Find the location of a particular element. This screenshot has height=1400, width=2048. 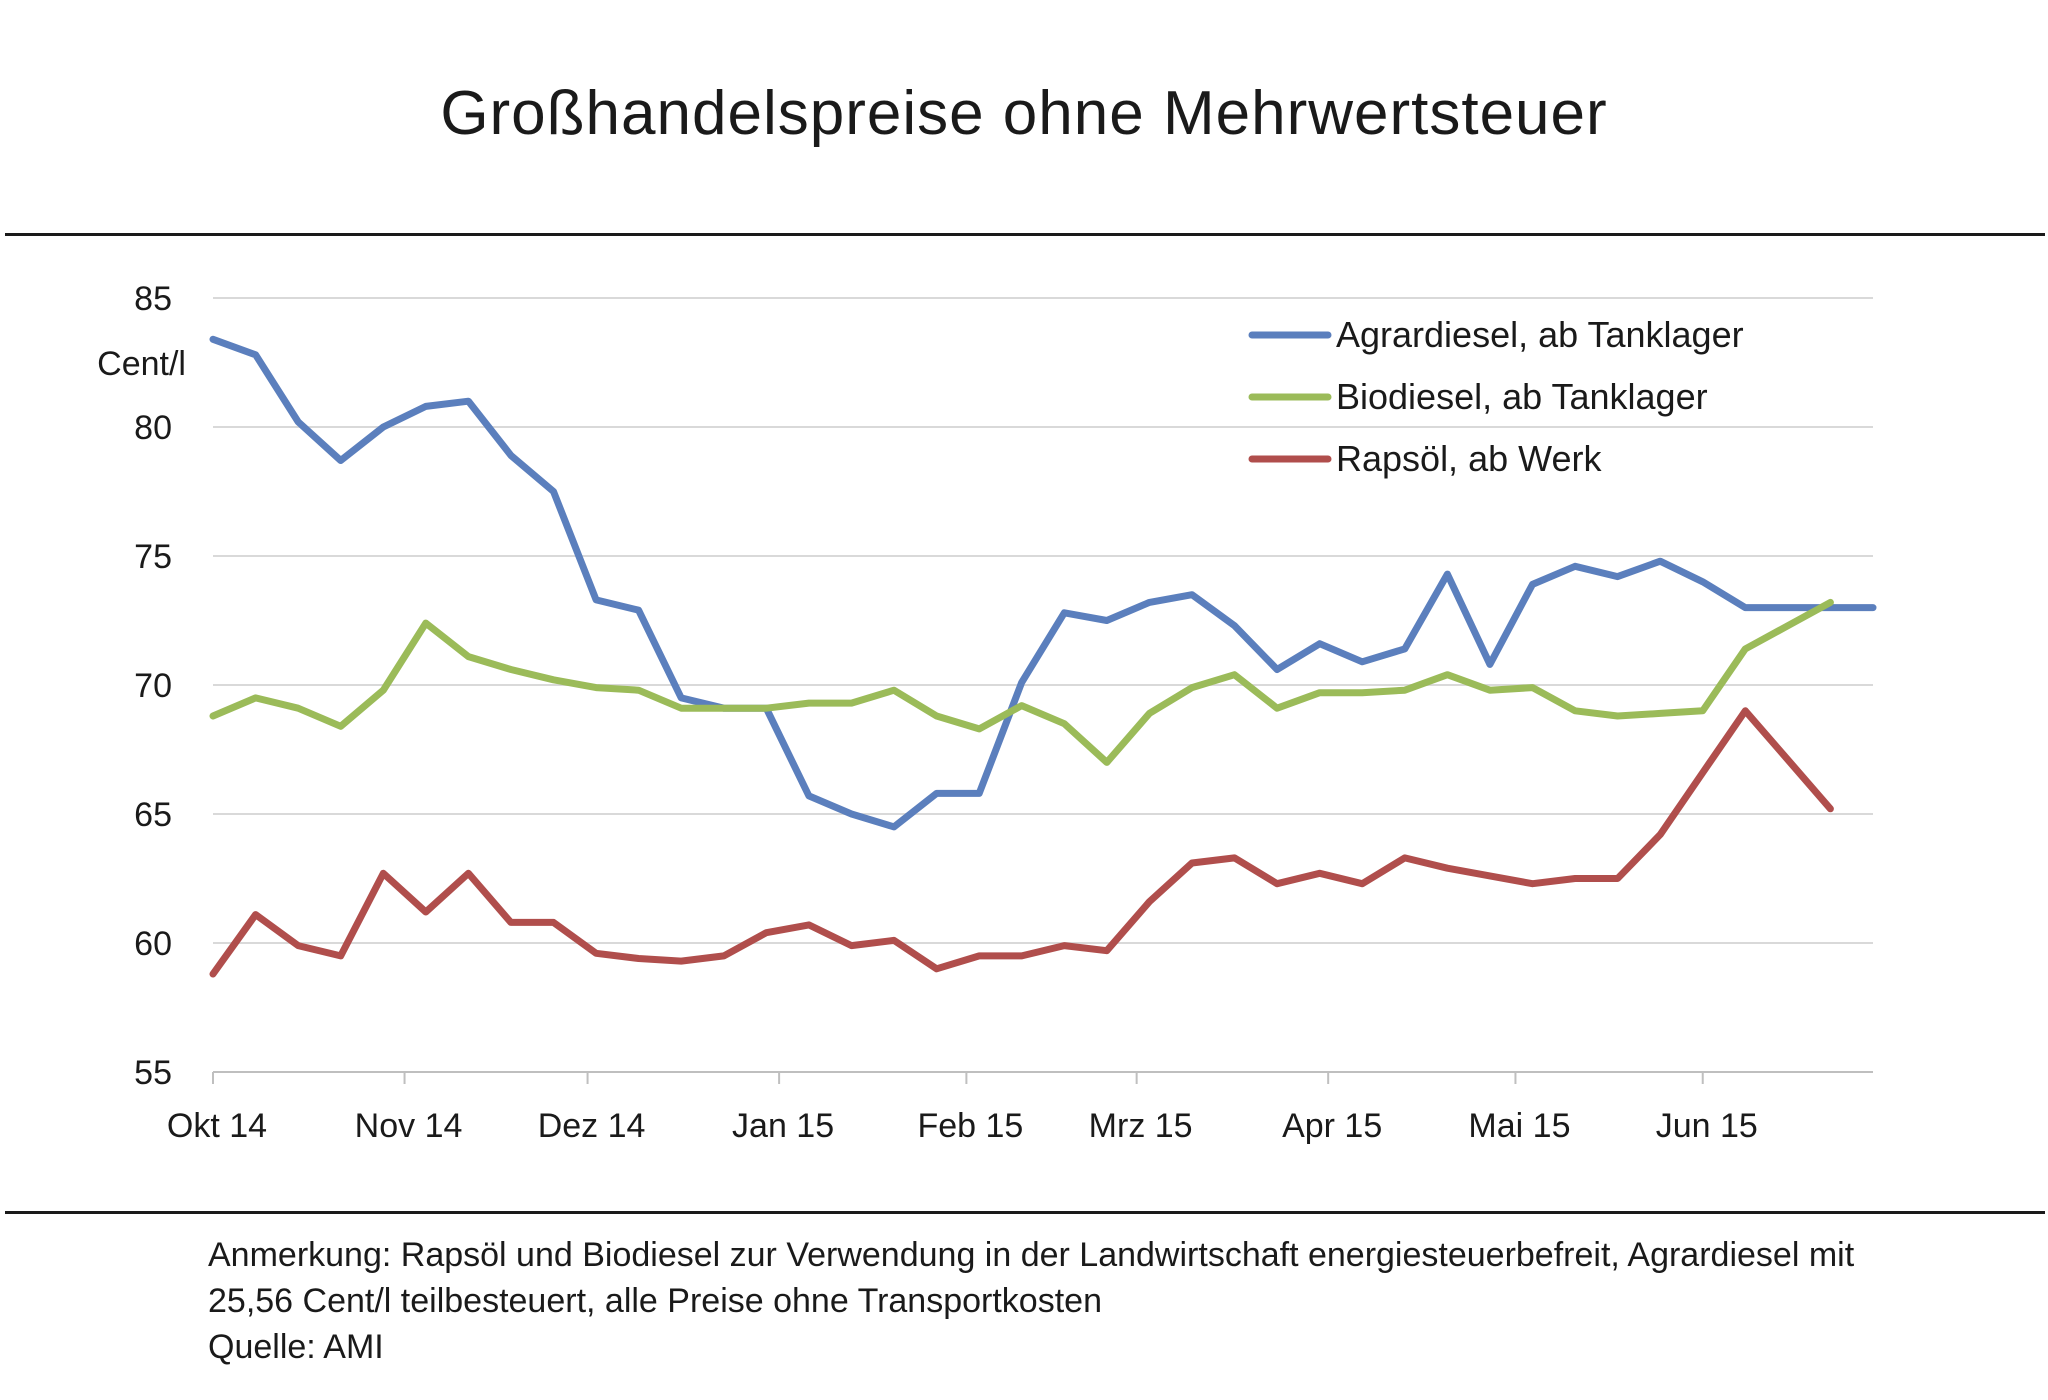

y-tick-label: 75 is located at coordinates (153, 557).